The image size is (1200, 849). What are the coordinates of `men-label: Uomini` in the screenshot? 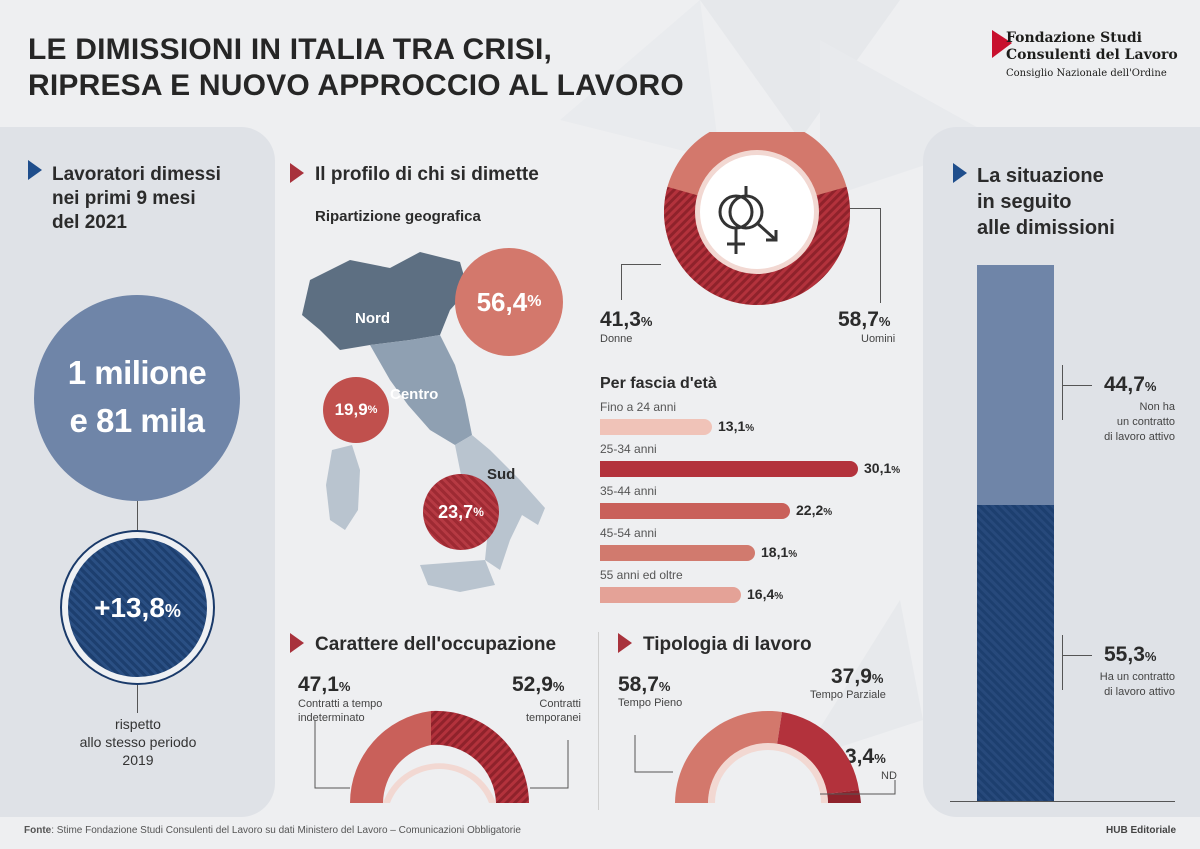 It's located at (878, 339).